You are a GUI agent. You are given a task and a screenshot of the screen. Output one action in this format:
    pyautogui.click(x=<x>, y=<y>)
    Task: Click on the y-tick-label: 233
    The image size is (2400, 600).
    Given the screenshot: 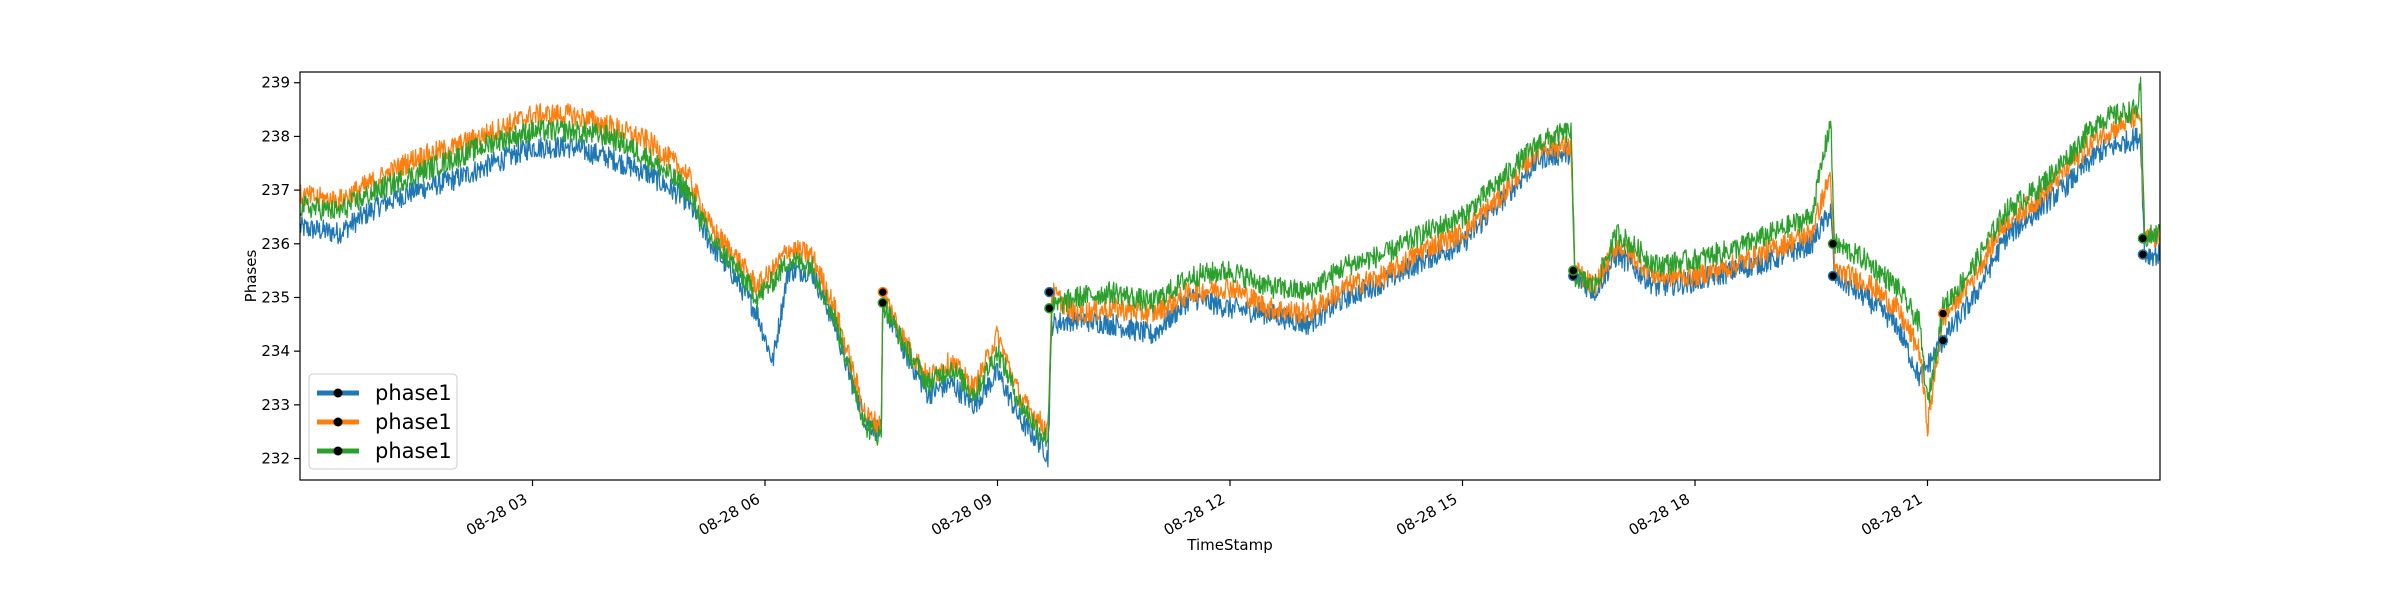 What is the action you would take?
    pyautogui.click(x=275, y=405)
    